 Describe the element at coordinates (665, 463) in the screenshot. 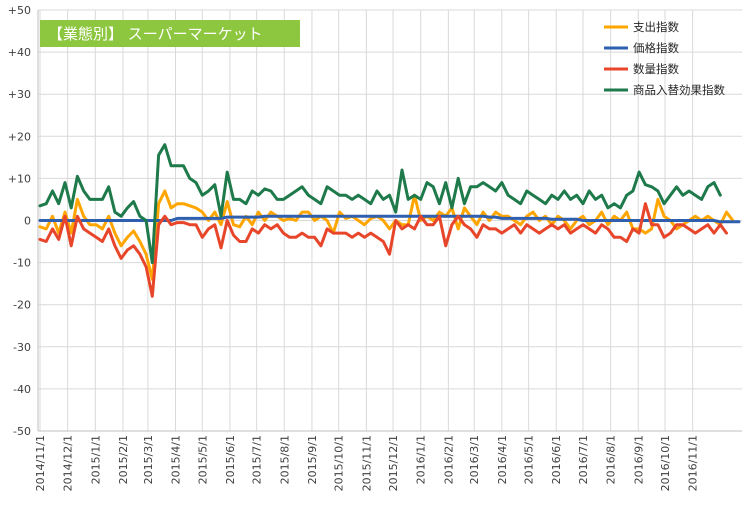

I see `x-tick-label: 2016/10/1` at that location.